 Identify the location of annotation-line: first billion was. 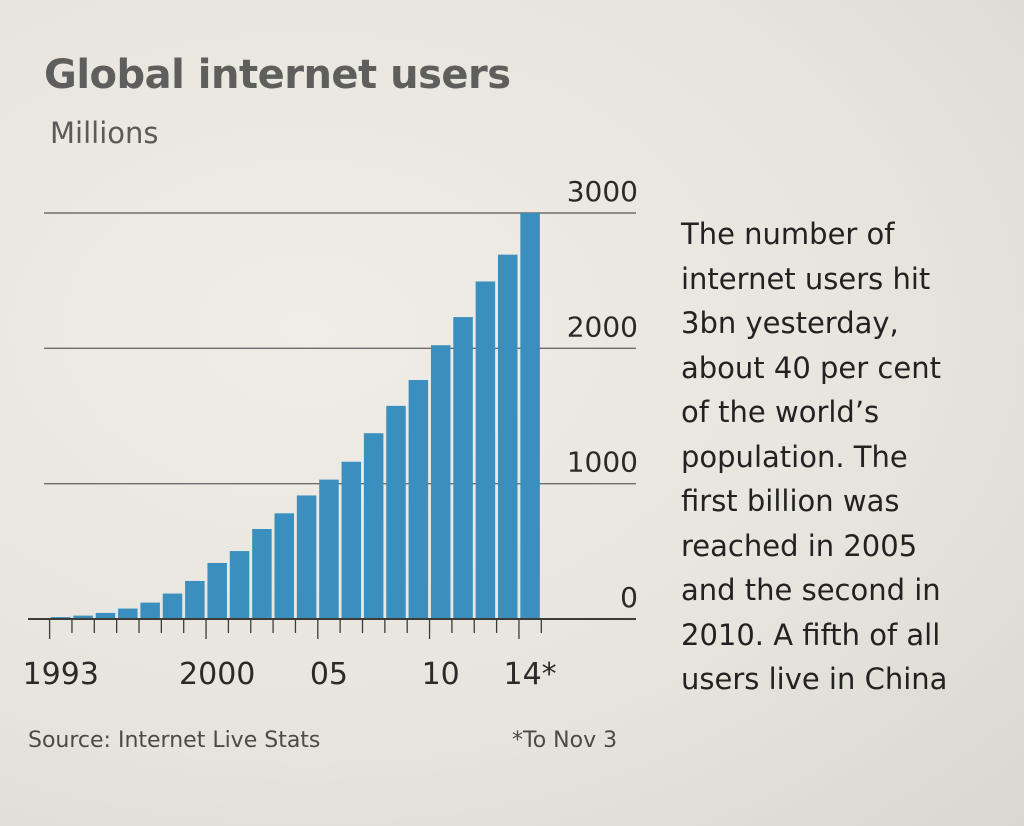
(790, 501).